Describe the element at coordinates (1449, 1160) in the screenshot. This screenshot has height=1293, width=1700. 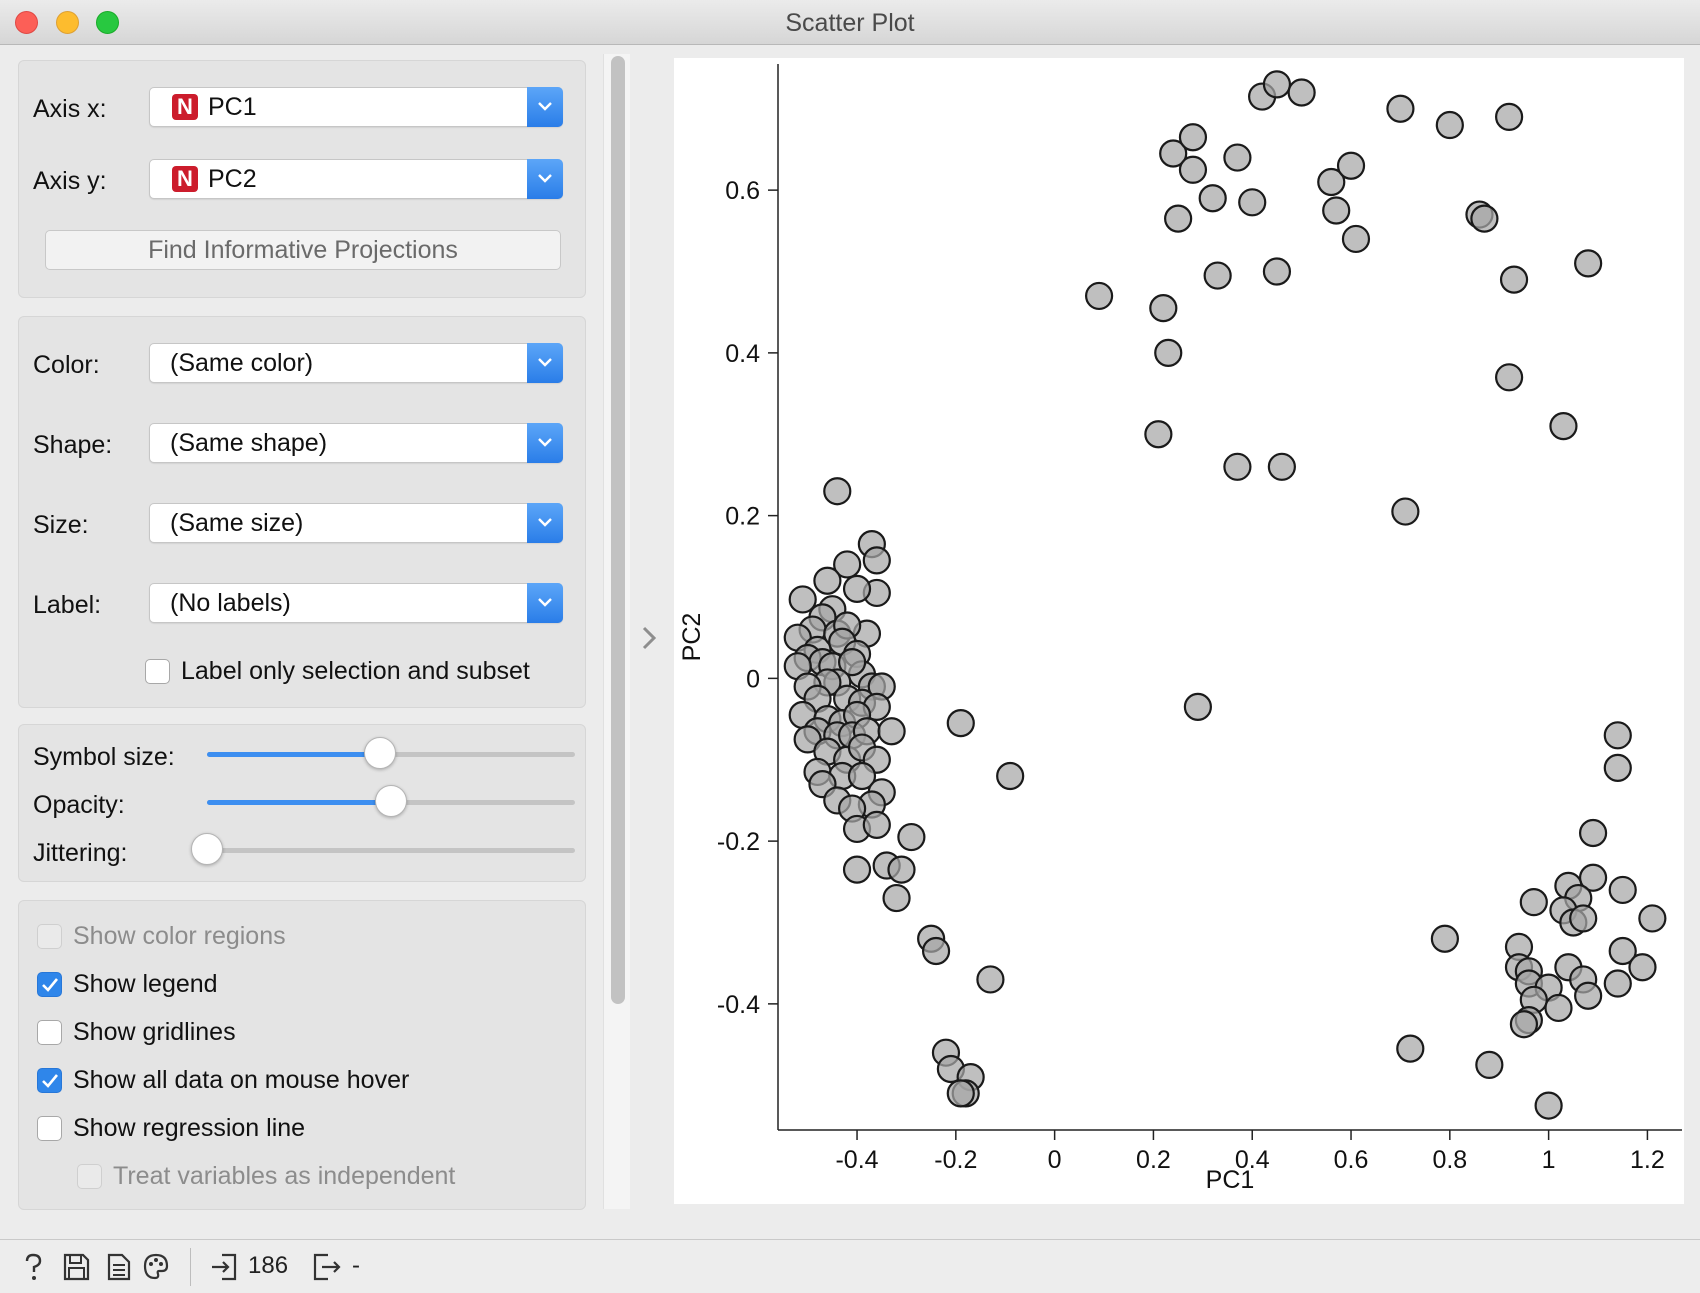
I see `x-tick-label: 0.8` at that location.